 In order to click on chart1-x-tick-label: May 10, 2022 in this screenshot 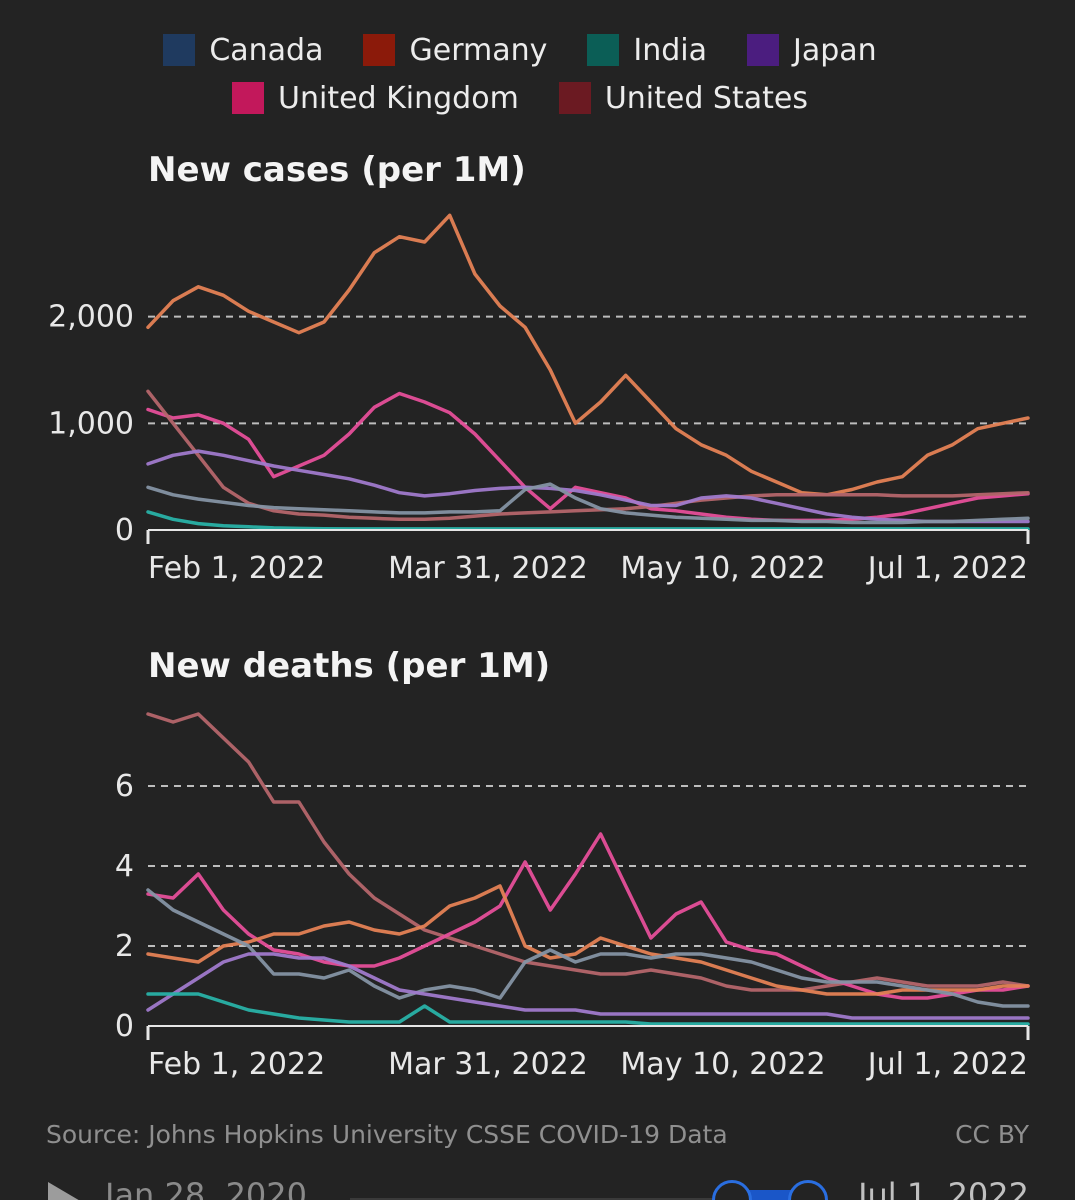, I will do `click(722, 1064)`.